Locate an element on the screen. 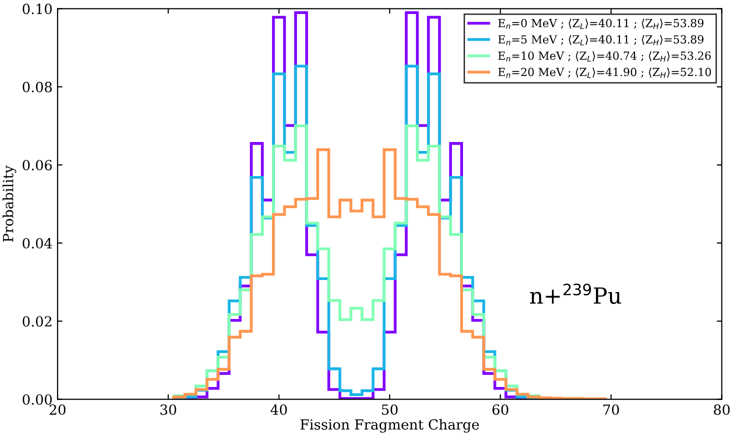 The height and width of the screenshot is (434, 738). y-tick-label: 0.00 is located at coordinates (37, 399).